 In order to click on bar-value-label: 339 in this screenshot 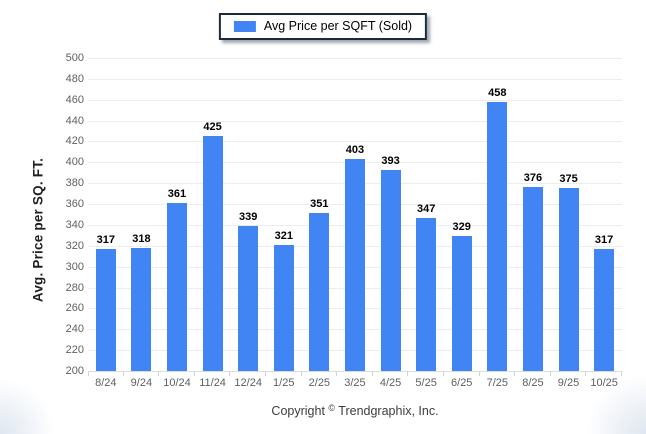, I will do `click(248, 217)`.